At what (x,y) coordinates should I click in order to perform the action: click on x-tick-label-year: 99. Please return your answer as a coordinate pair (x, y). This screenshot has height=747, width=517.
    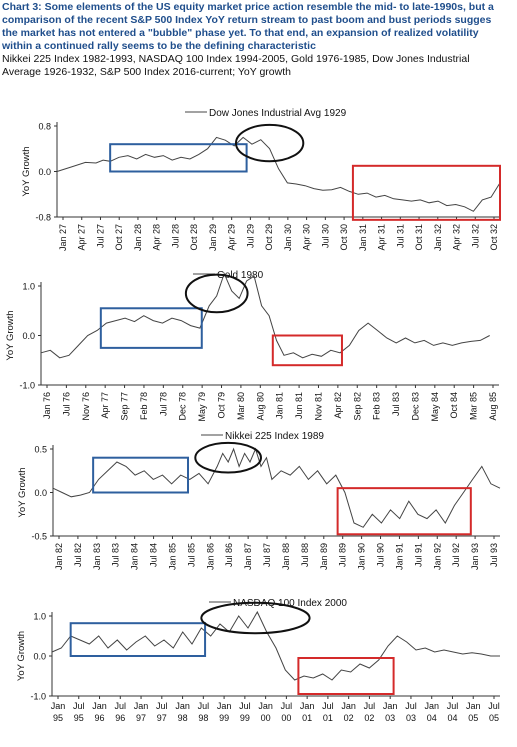
    Looking at the image, I should click on (245, 718).